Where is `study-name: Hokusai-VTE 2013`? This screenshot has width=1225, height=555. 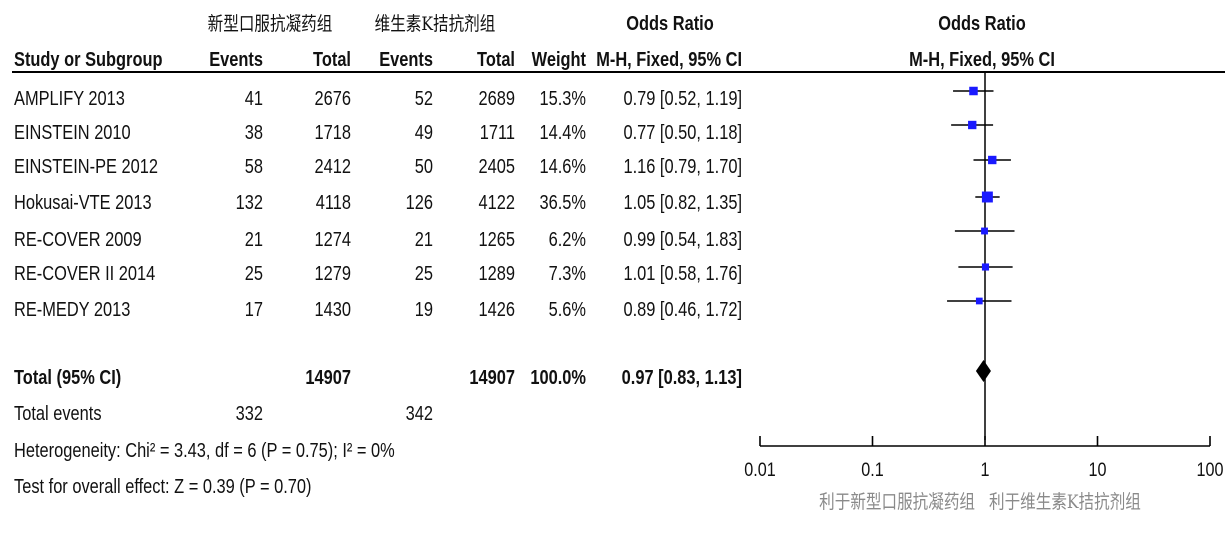 study-name: Hokusai-VTE 2013 is located at coordinates (83, 203).